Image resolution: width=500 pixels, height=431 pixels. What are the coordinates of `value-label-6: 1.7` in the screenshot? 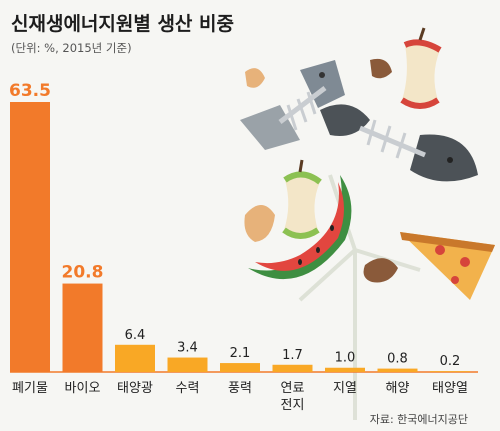 It's located at (292, 355).